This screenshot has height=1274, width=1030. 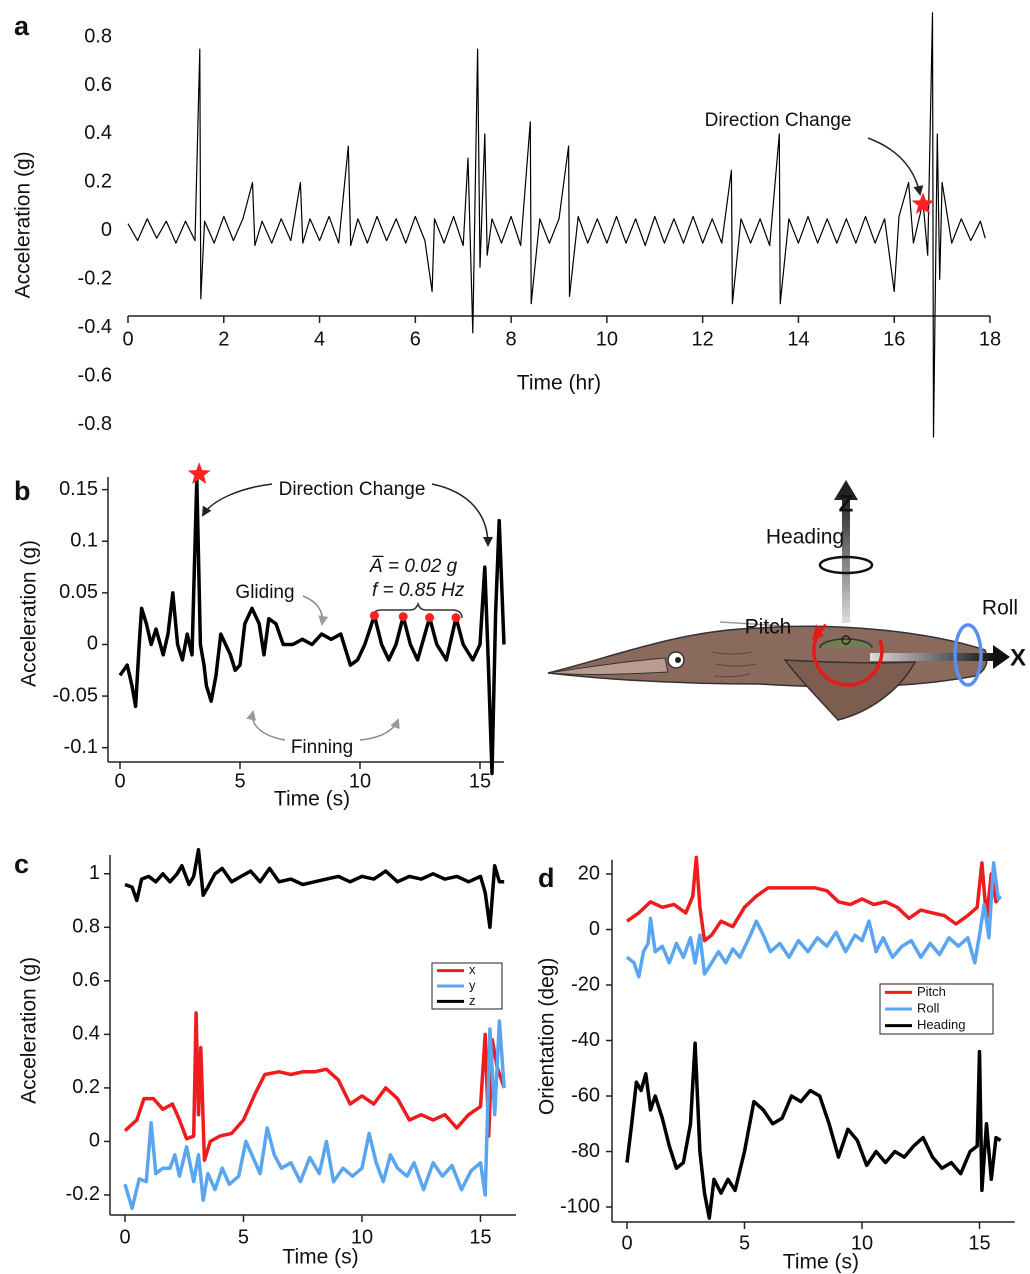 I want to click on y-tick-label: -0.4, so click(x=95, y=327).